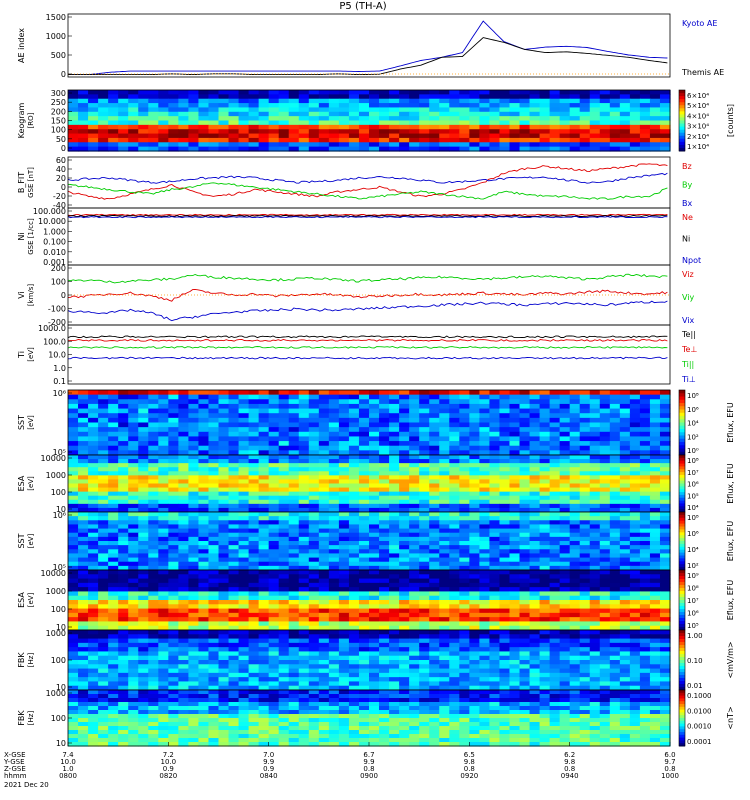 This screenshot has width=750, height=800. Describe the element at coordinates (21, 422) in the screenshot. I see `y-axis-label: SST` at that location.